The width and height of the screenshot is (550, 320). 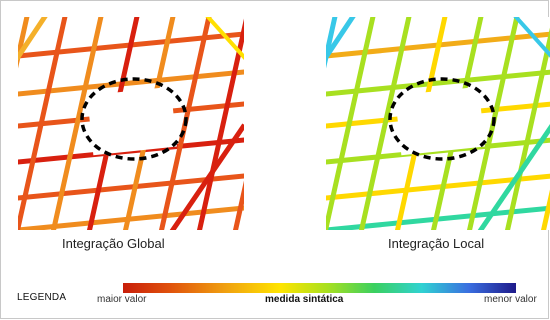 I want to click on legend-color-scale, so click(x=319, y=288).